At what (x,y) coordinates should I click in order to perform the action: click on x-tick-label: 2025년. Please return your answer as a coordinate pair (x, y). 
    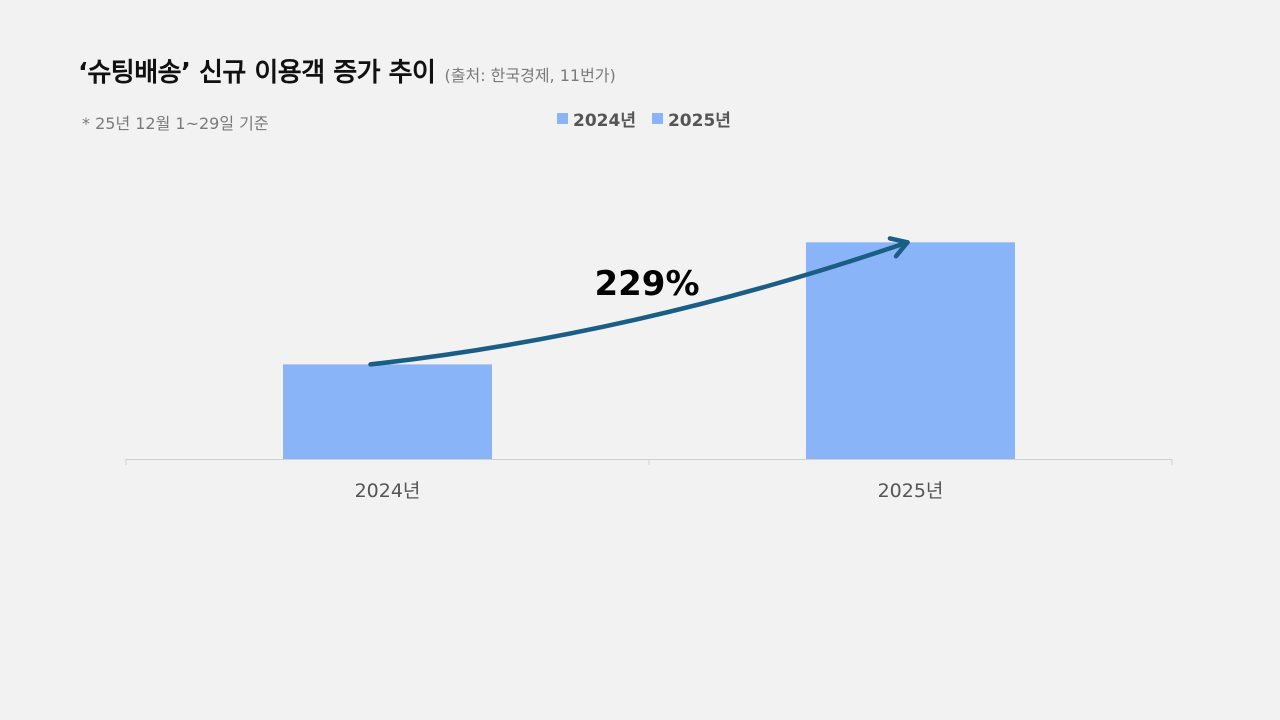
    Looking at the image, I should click on (911, 491).